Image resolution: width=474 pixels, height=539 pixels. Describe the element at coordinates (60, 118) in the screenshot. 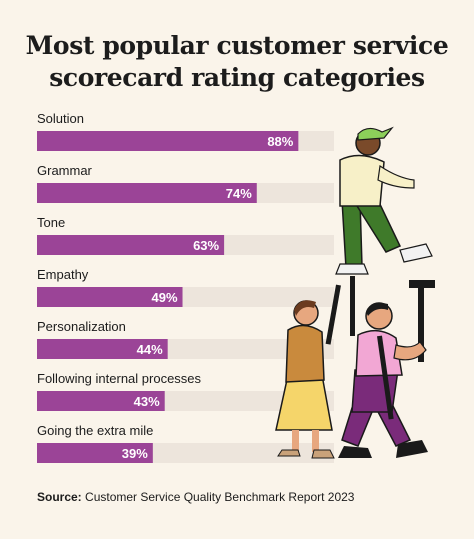

I see `category-label: Solution` at that location.